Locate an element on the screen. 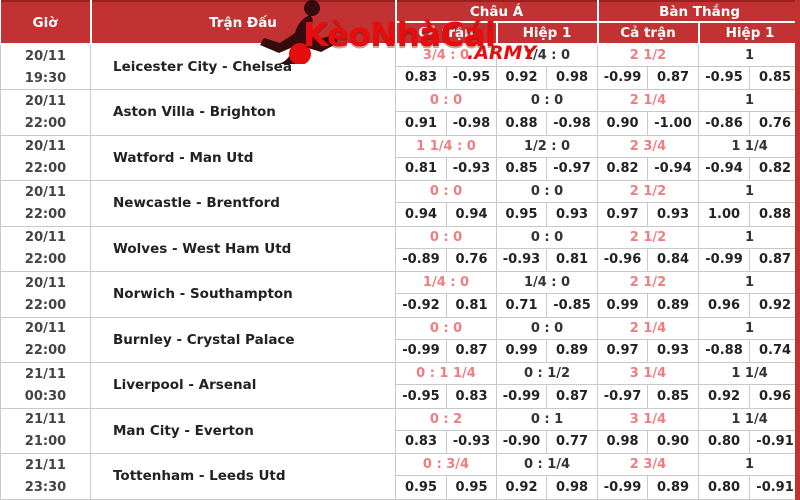 The image size is (800, 500). asian-handicap-firsthalf: 1/2 : 0 is located at coordinates (547, 146).